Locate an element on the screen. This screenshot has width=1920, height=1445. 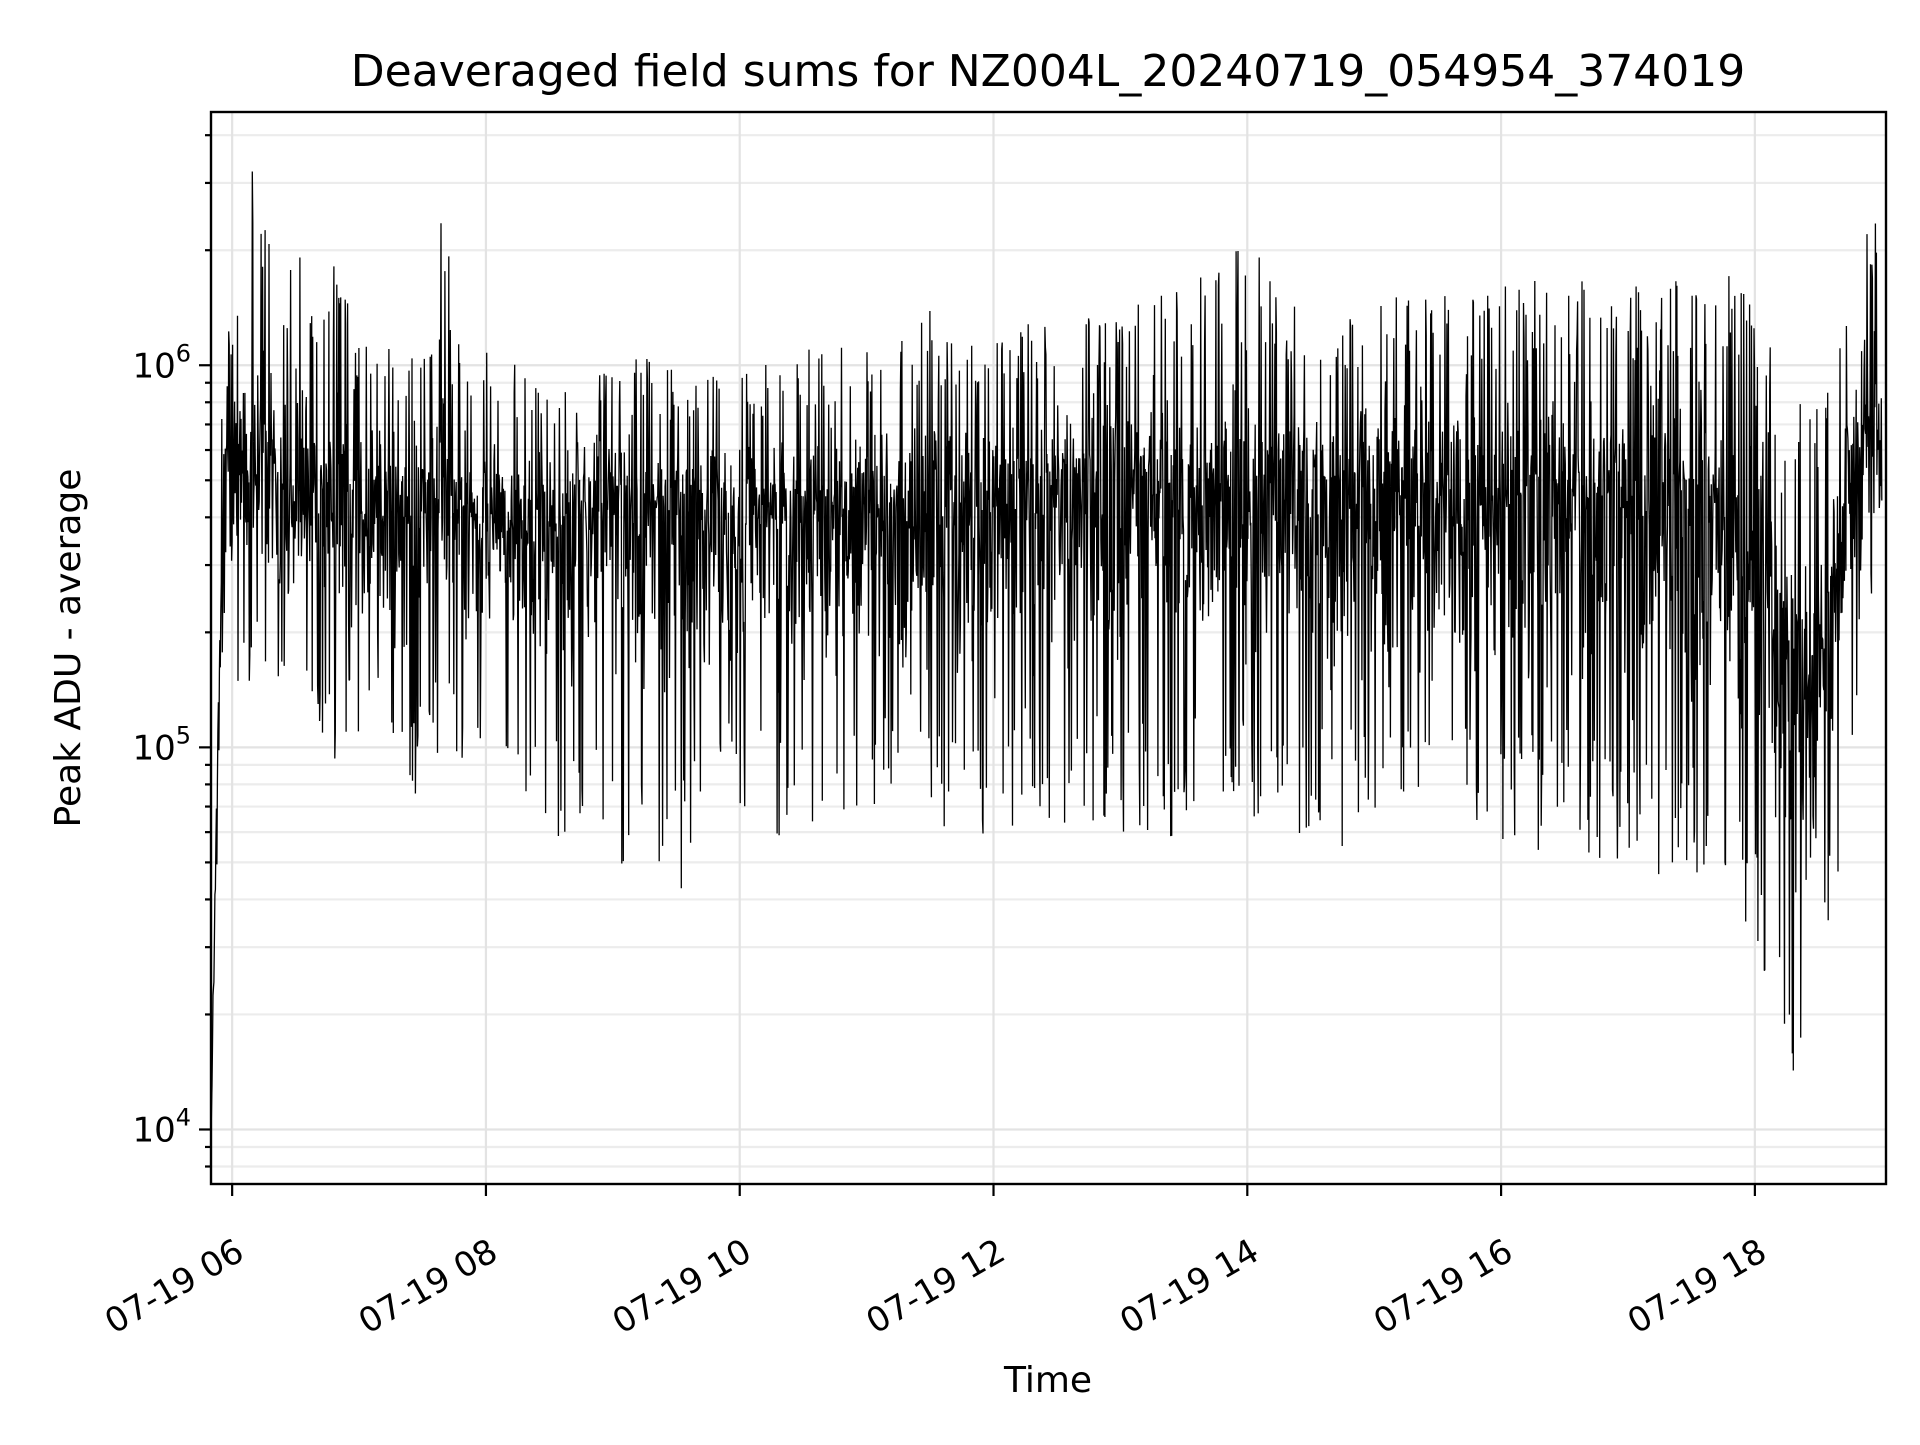
y-axis-label: Peak ADU - average is located at coordinates (68, 648).